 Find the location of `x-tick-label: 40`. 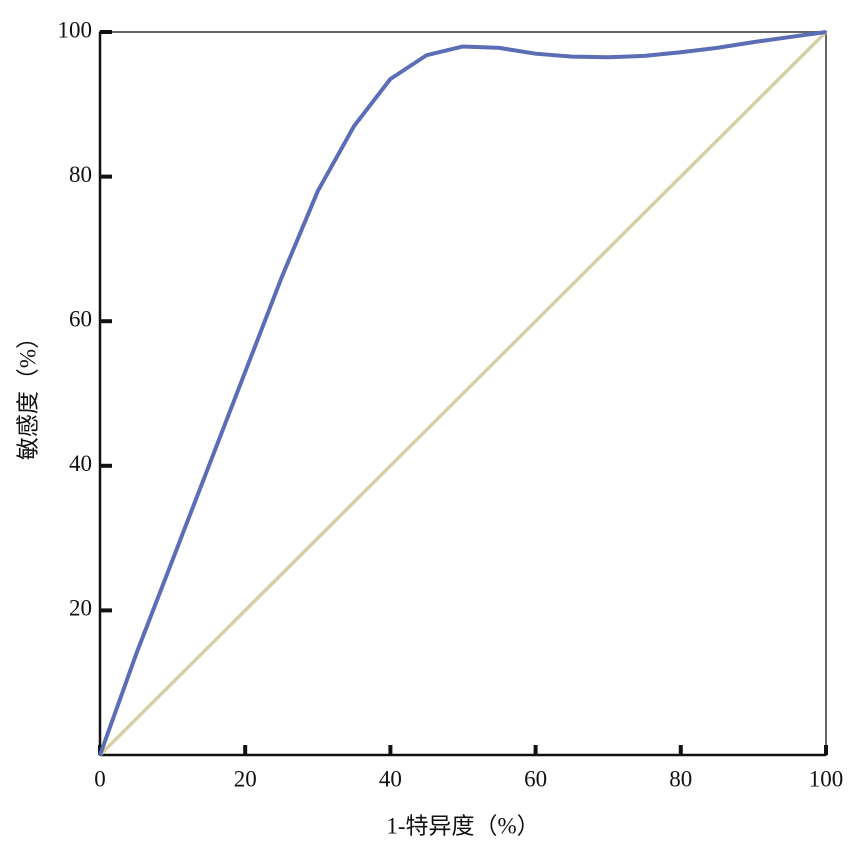

x-tick-label: 40 is located at coordinates (390, 778).